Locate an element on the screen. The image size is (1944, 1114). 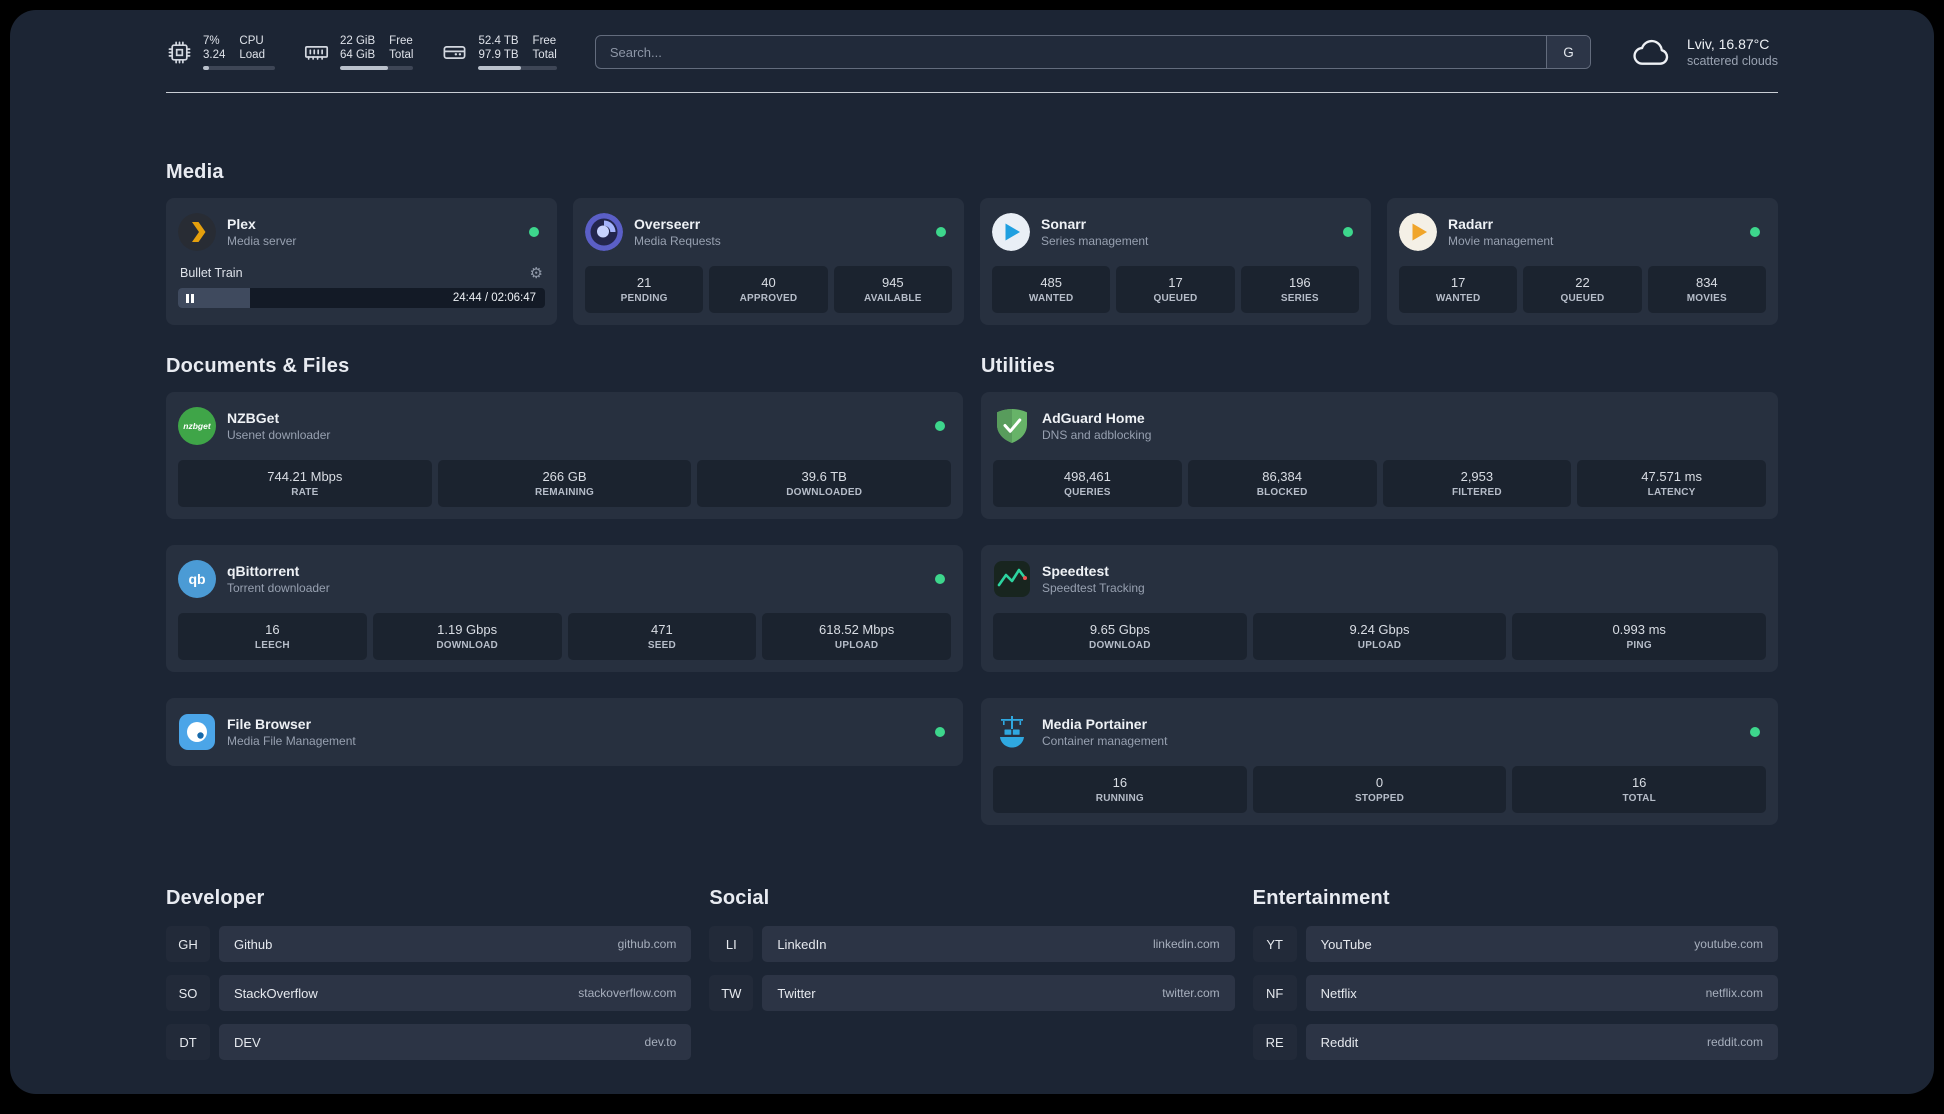
stat-box: 17 QUEUED is located at coordinates (1175, 289).